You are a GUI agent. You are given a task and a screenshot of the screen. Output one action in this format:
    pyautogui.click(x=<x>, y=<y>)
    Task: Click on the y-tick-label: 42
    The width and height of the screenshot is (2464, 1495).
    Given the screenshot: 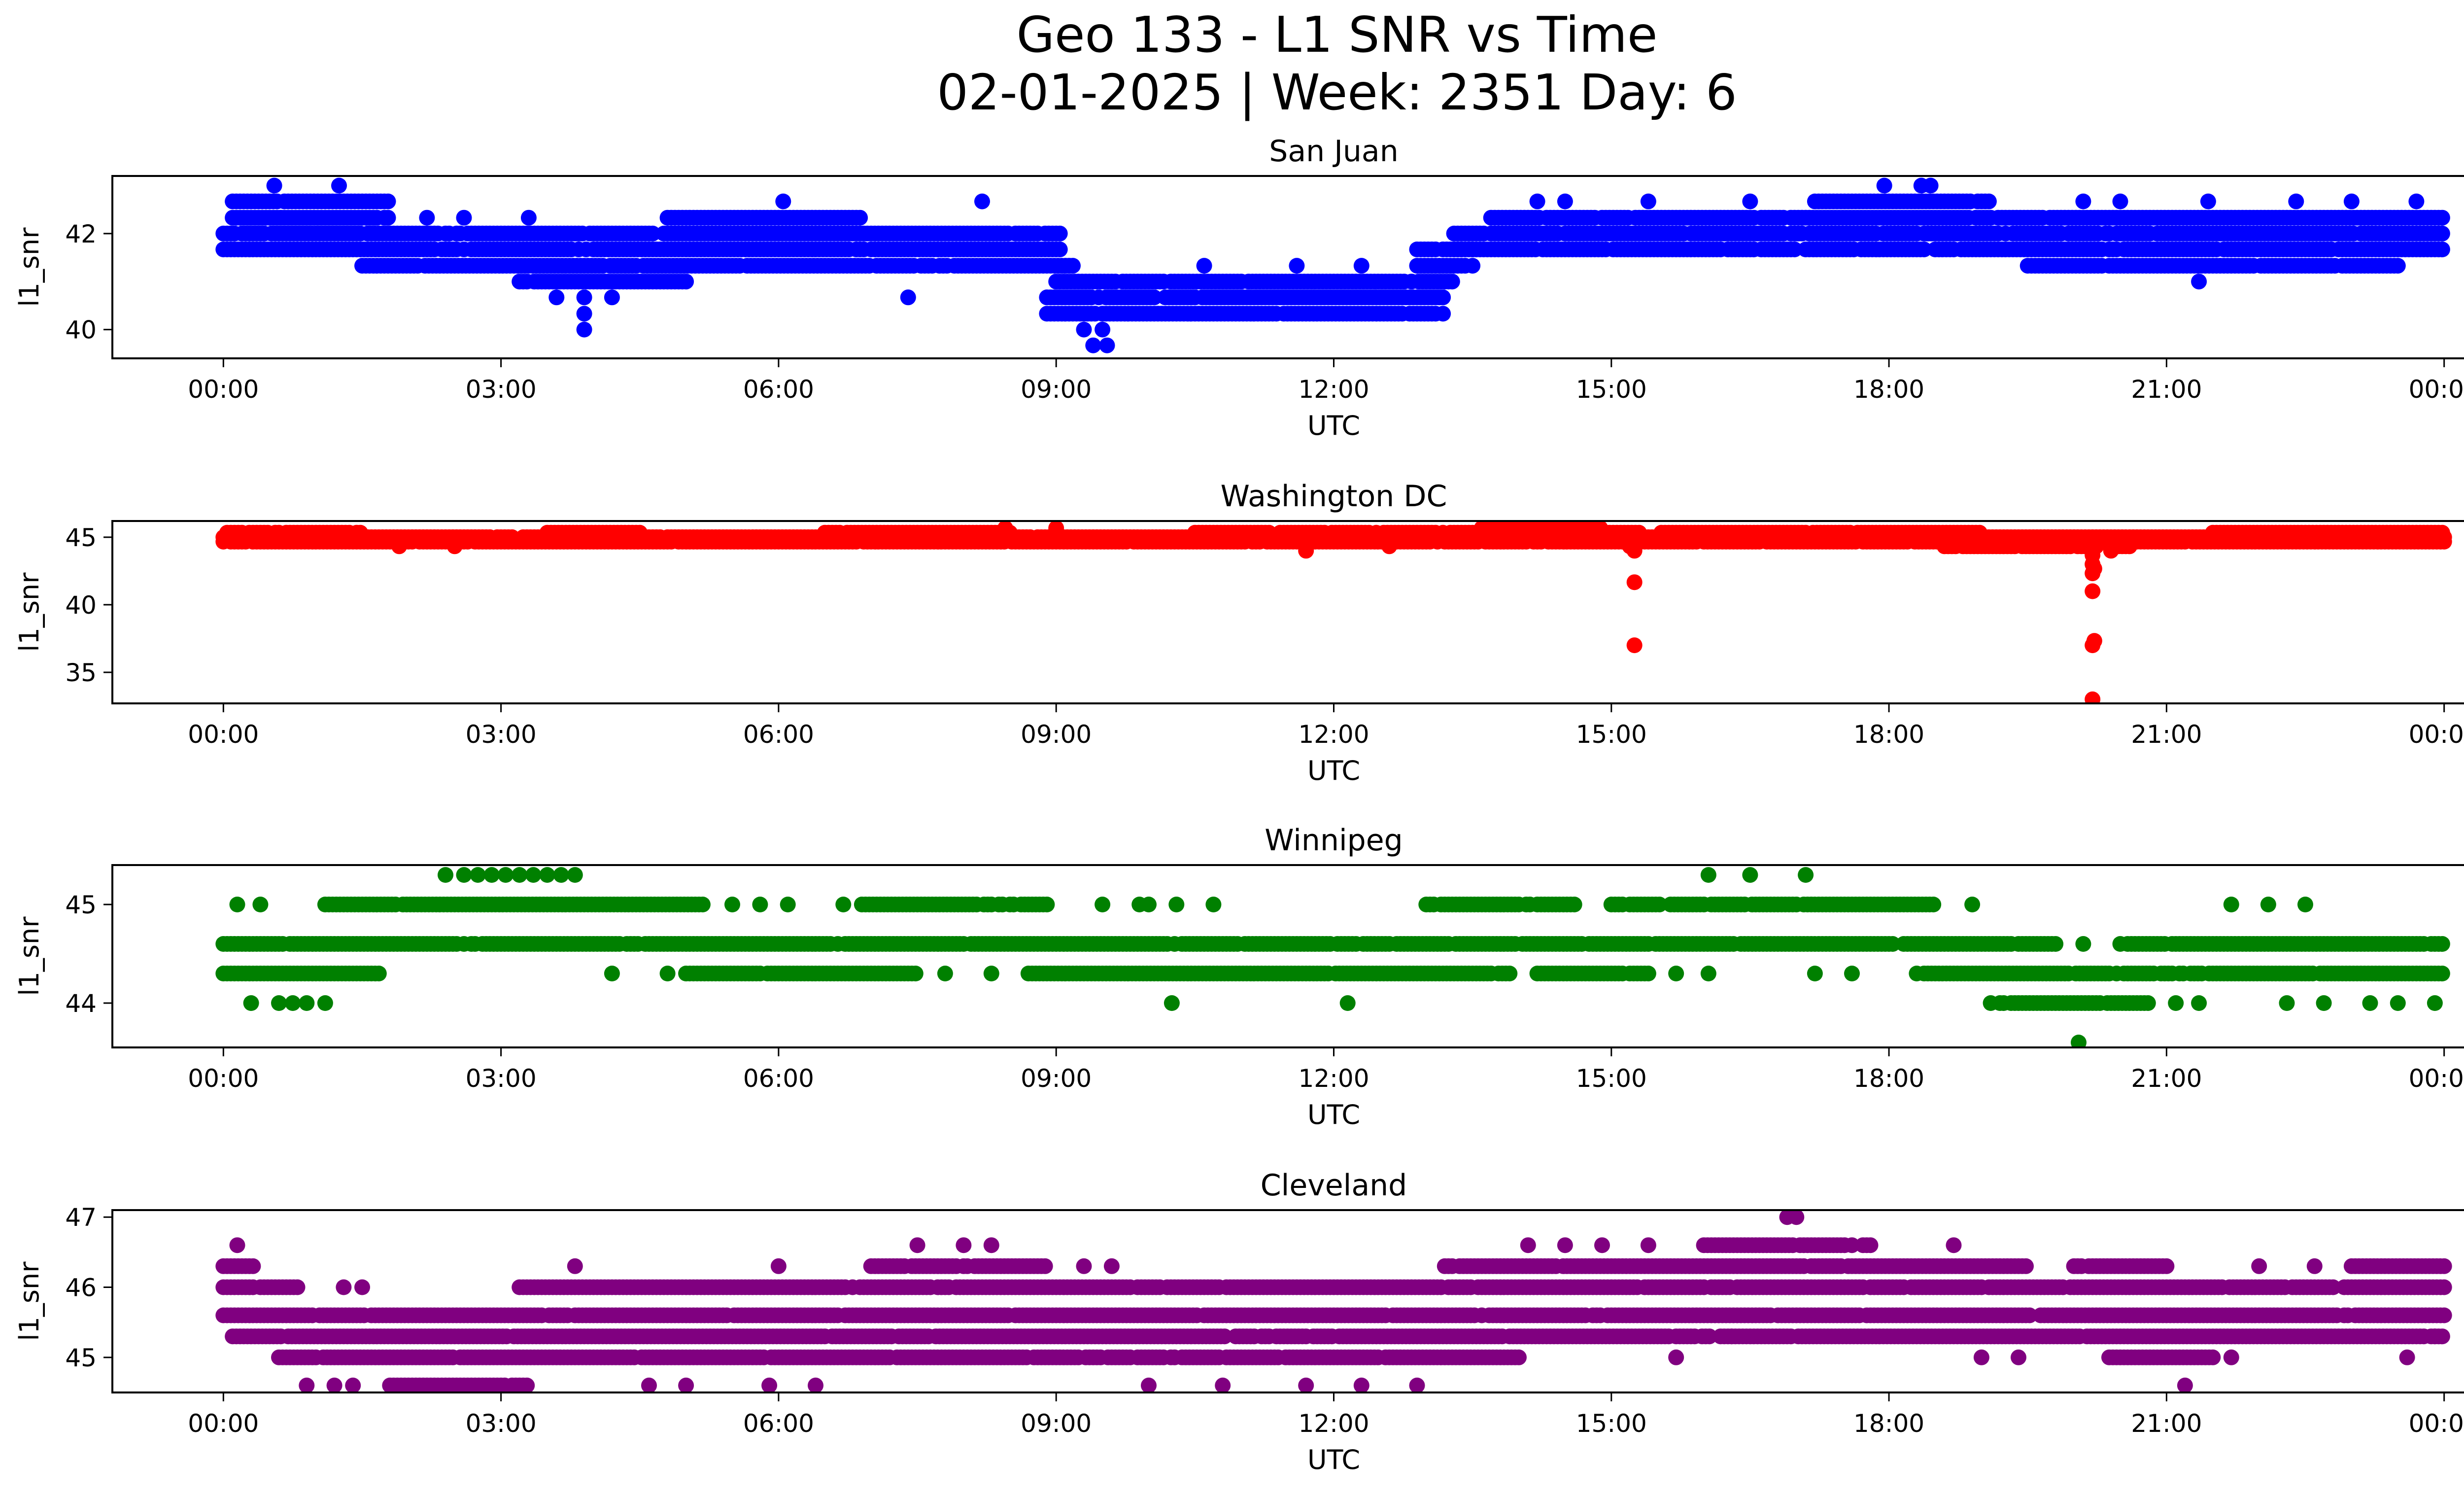 What is the action you would take?
    pyautogui.click(x=81, y=234)
    